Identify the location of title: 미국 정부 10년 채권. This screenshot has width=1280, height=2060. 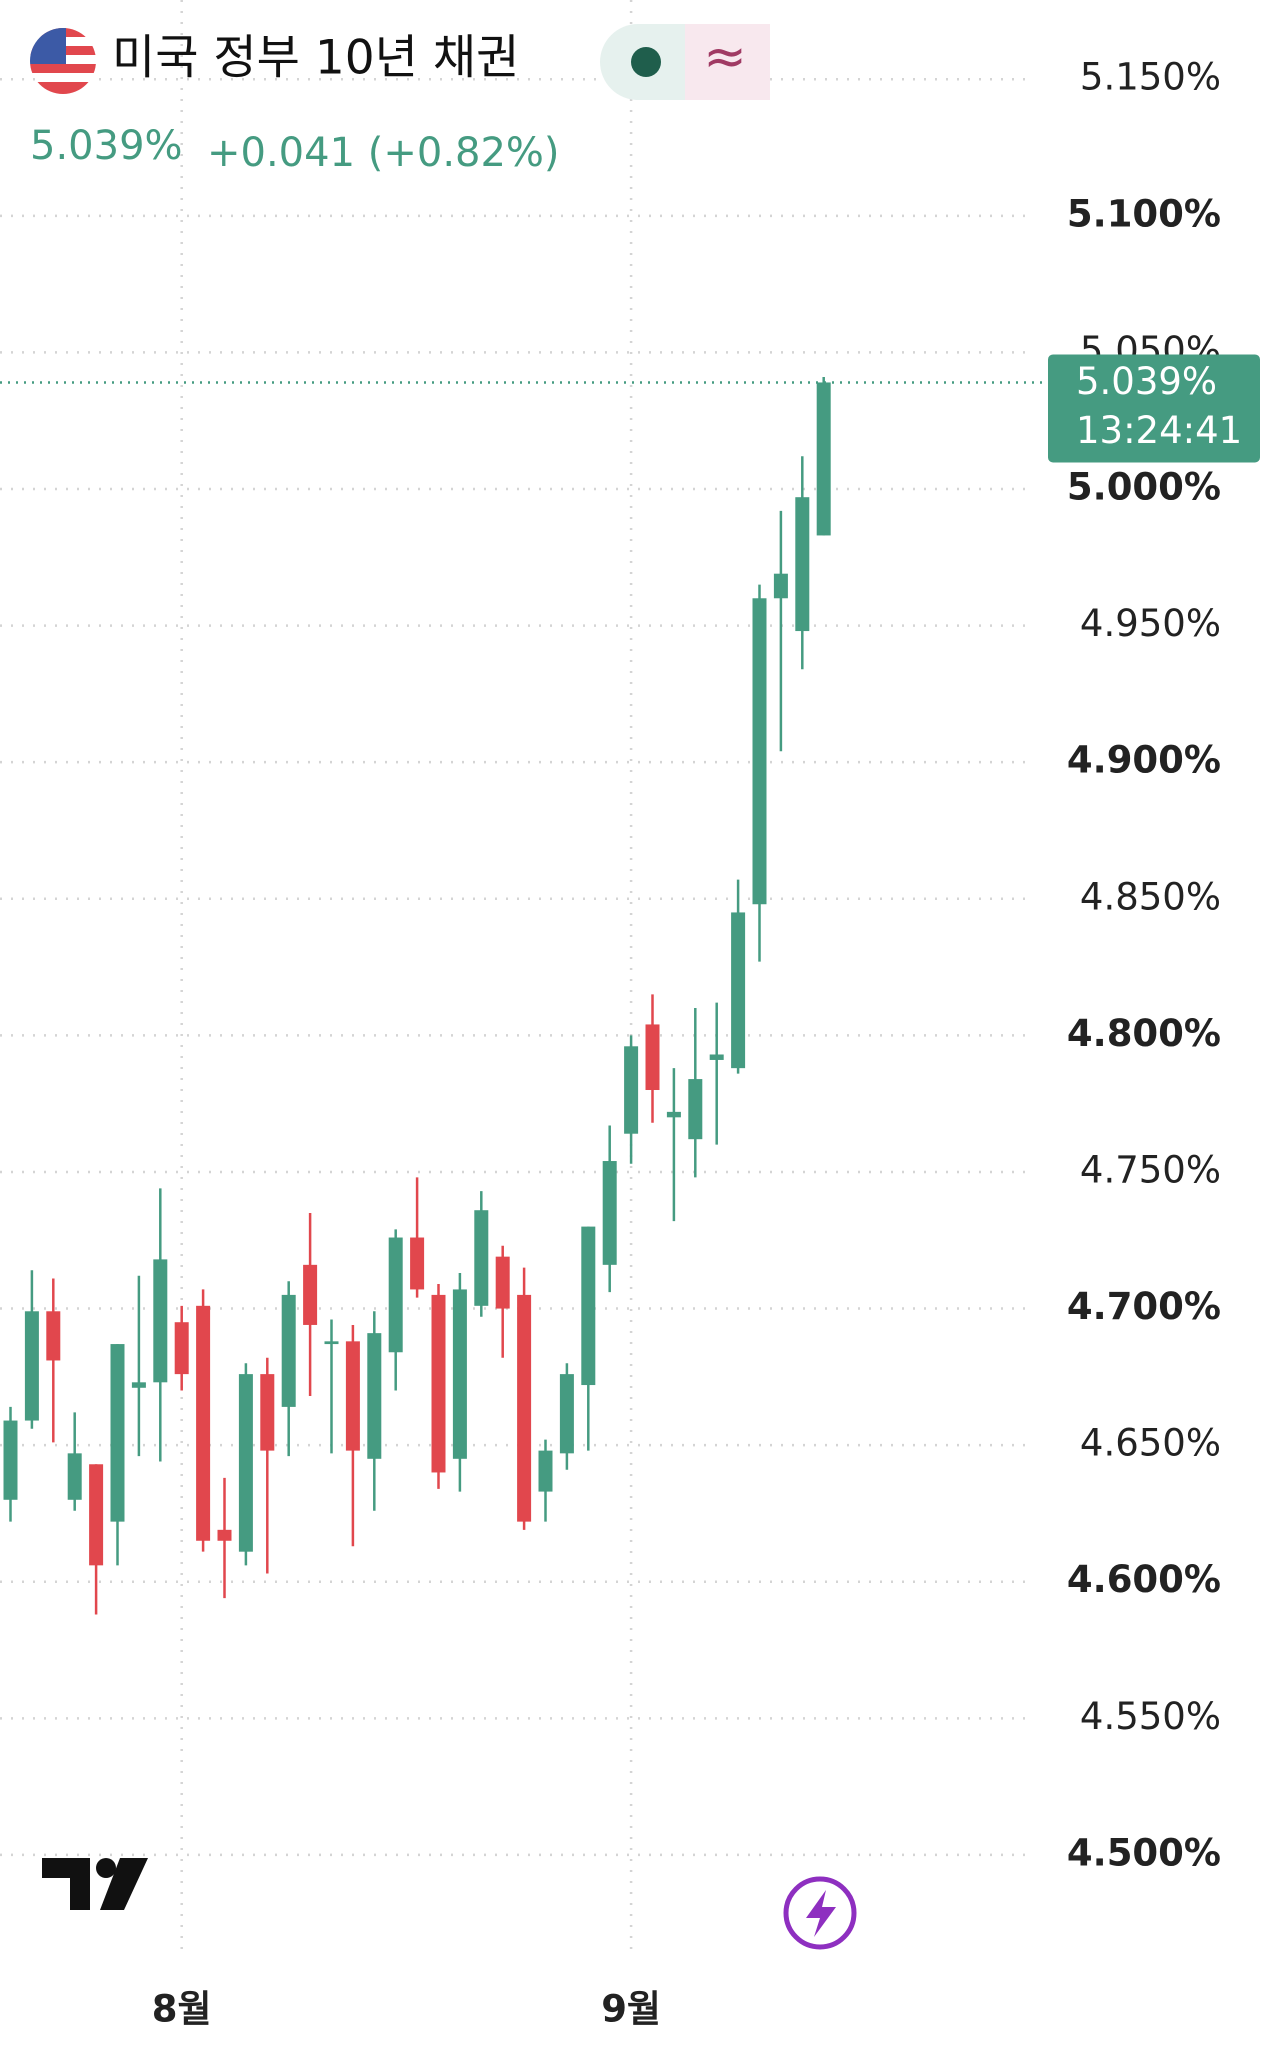
(315, 58).